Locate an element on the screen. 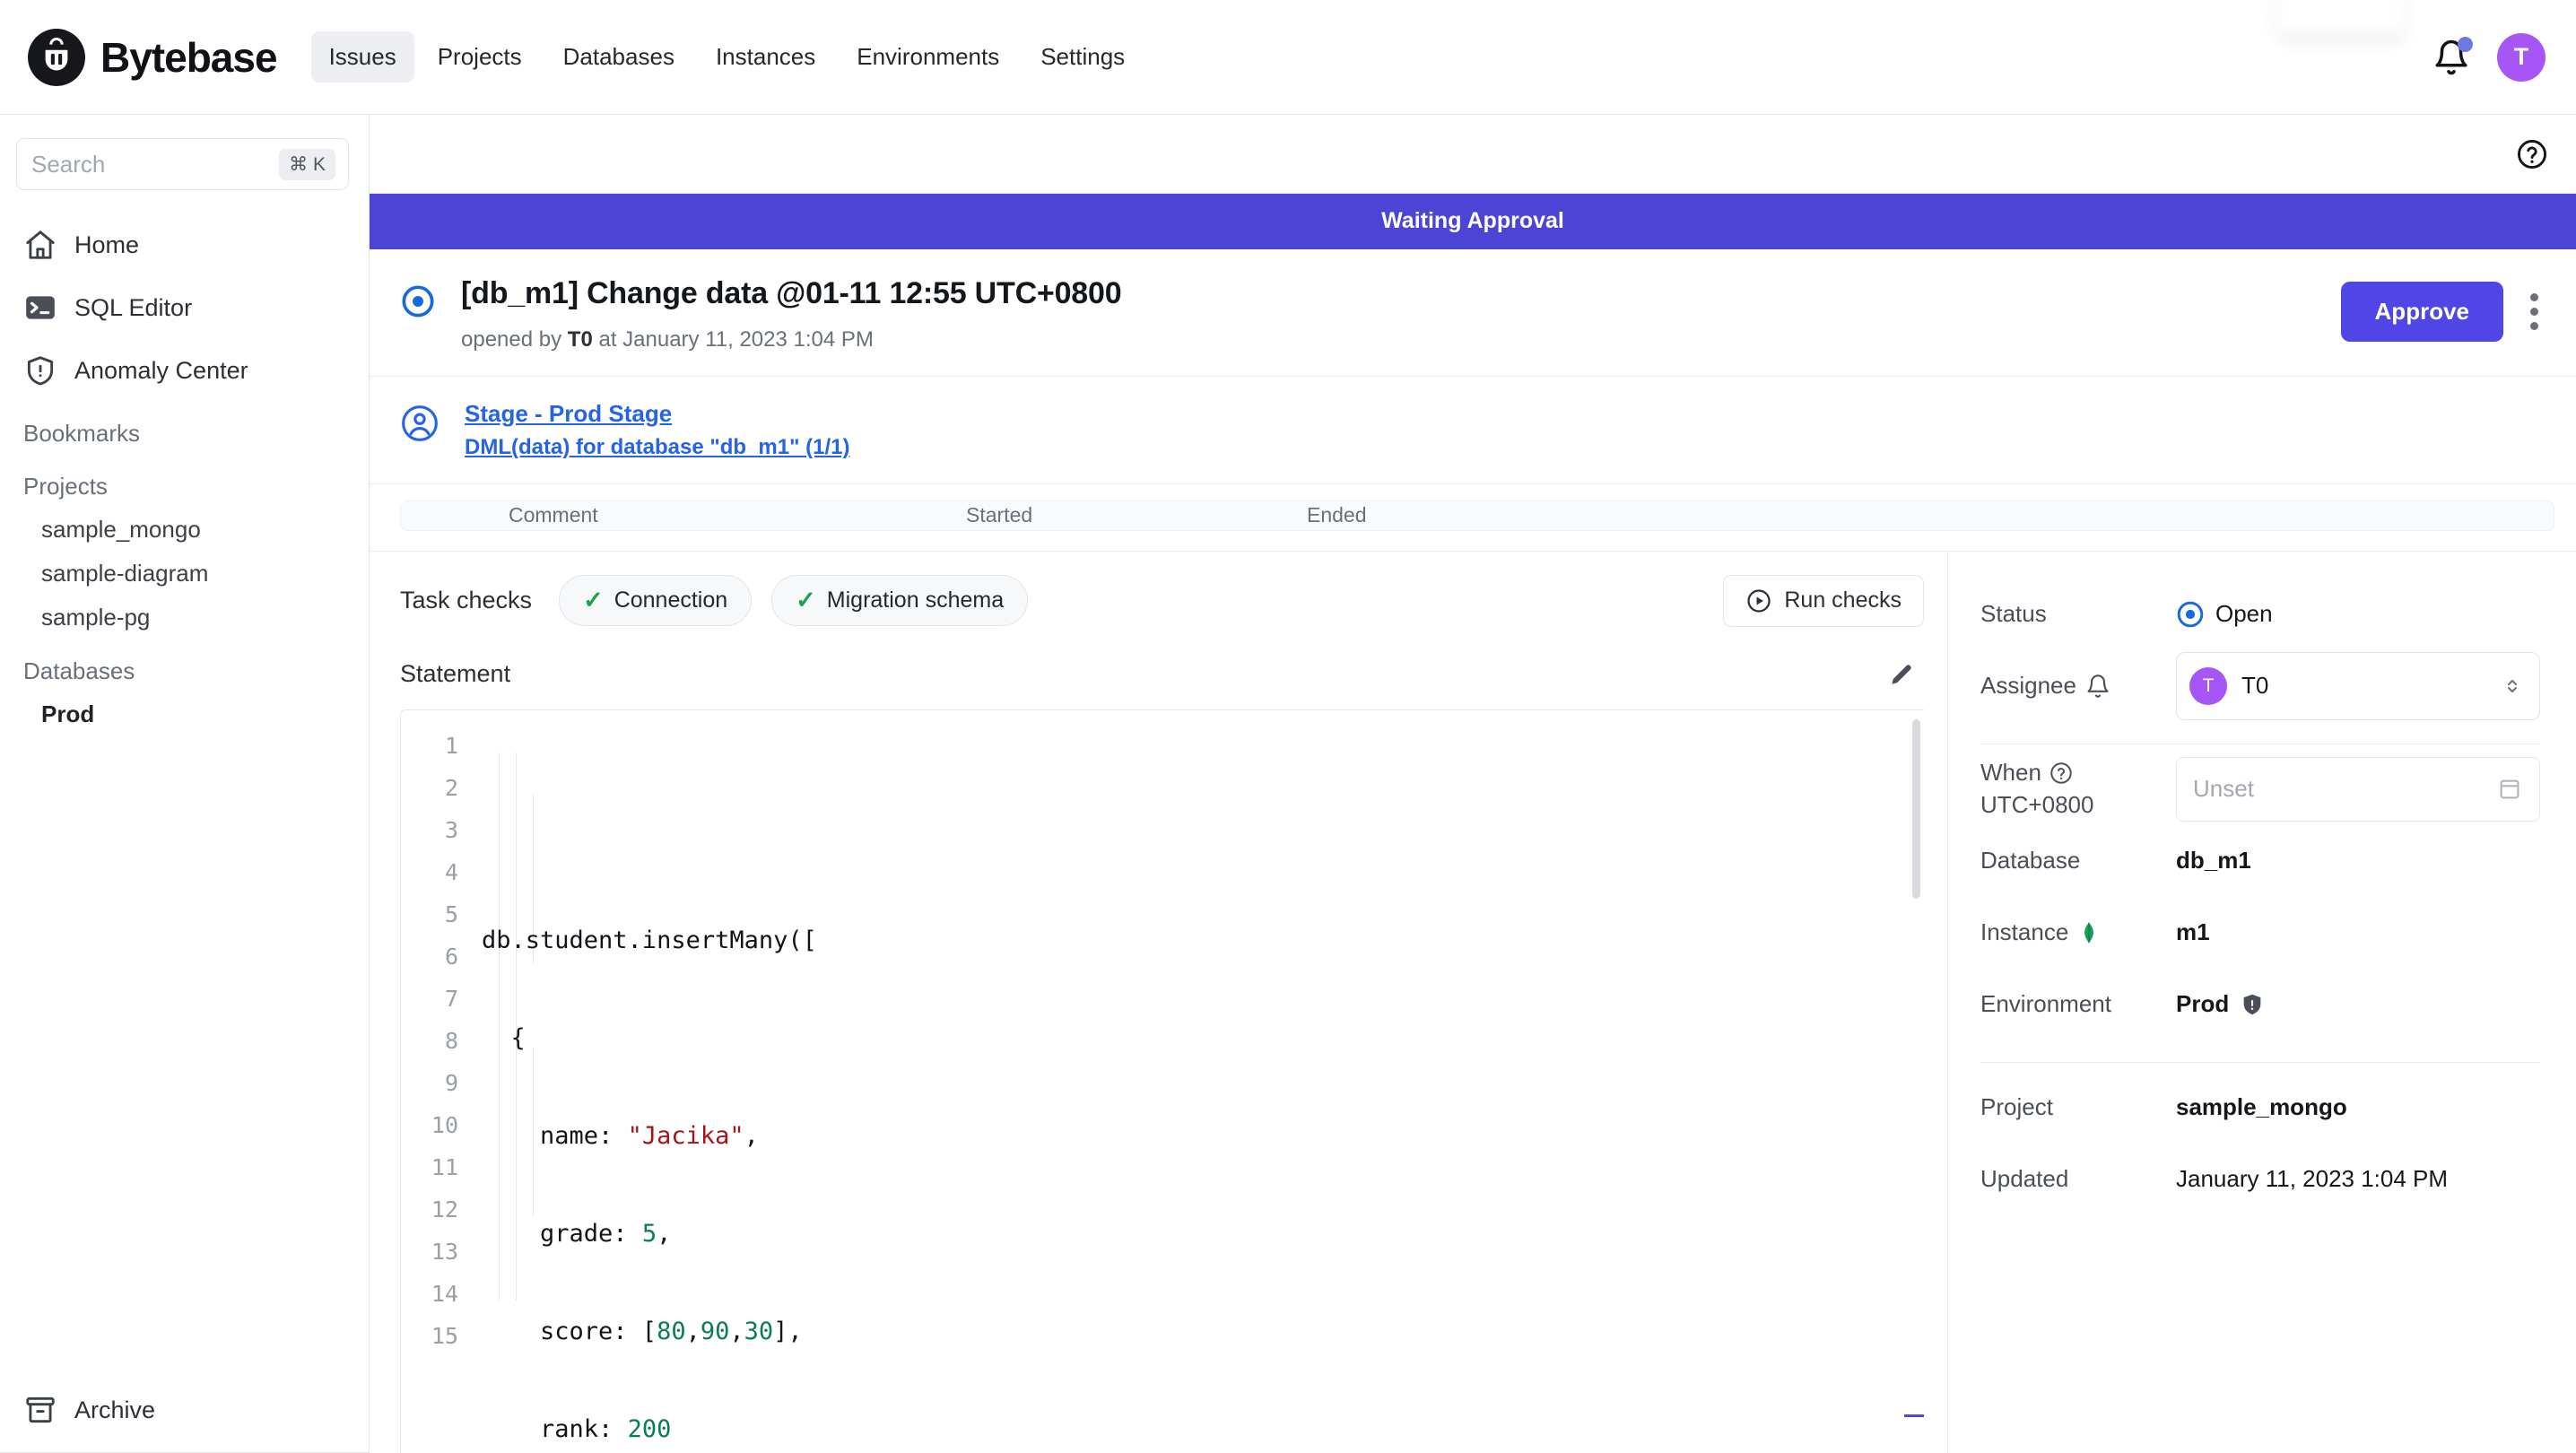 Image resolution: width=2576 pixels, height=1453 pixels. check-chip-migration-schema-label: Migration schema is located at coordinates (915, 600).